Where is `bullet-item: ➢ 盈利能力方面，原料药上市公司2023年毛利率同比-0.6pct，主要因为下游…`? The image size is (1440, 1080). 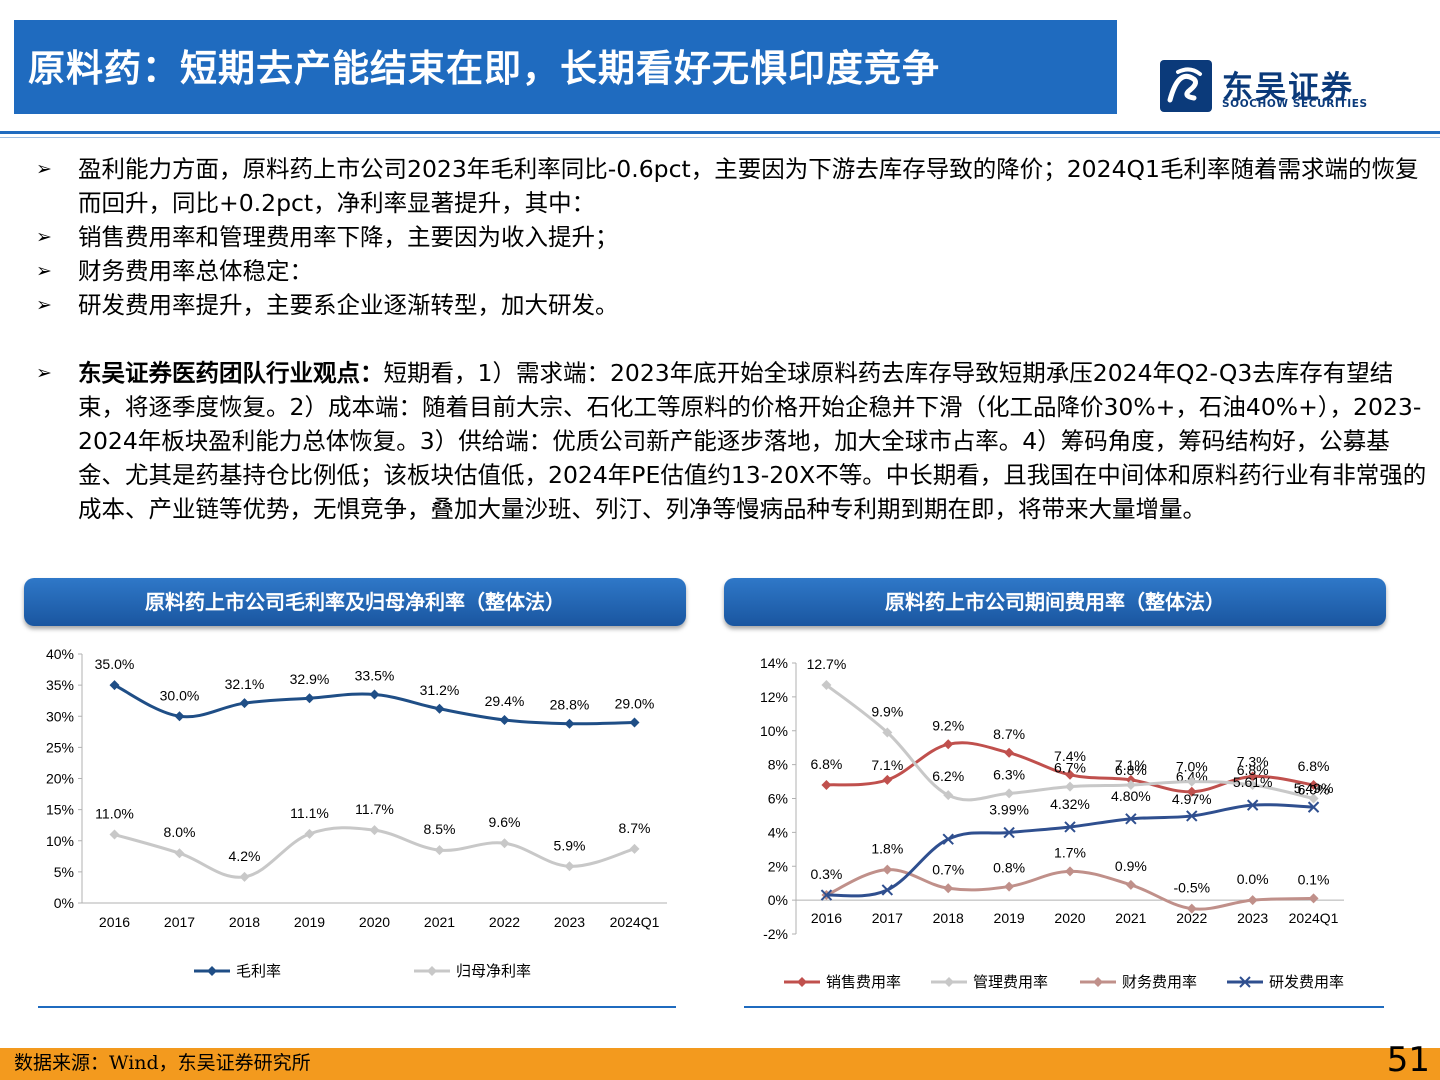 bullet-item: ➢ 盈利能力方面，原料药上市公司2023年毛利率同比-0.6pct，主要因为下游… is located at coordinates (730, 186).